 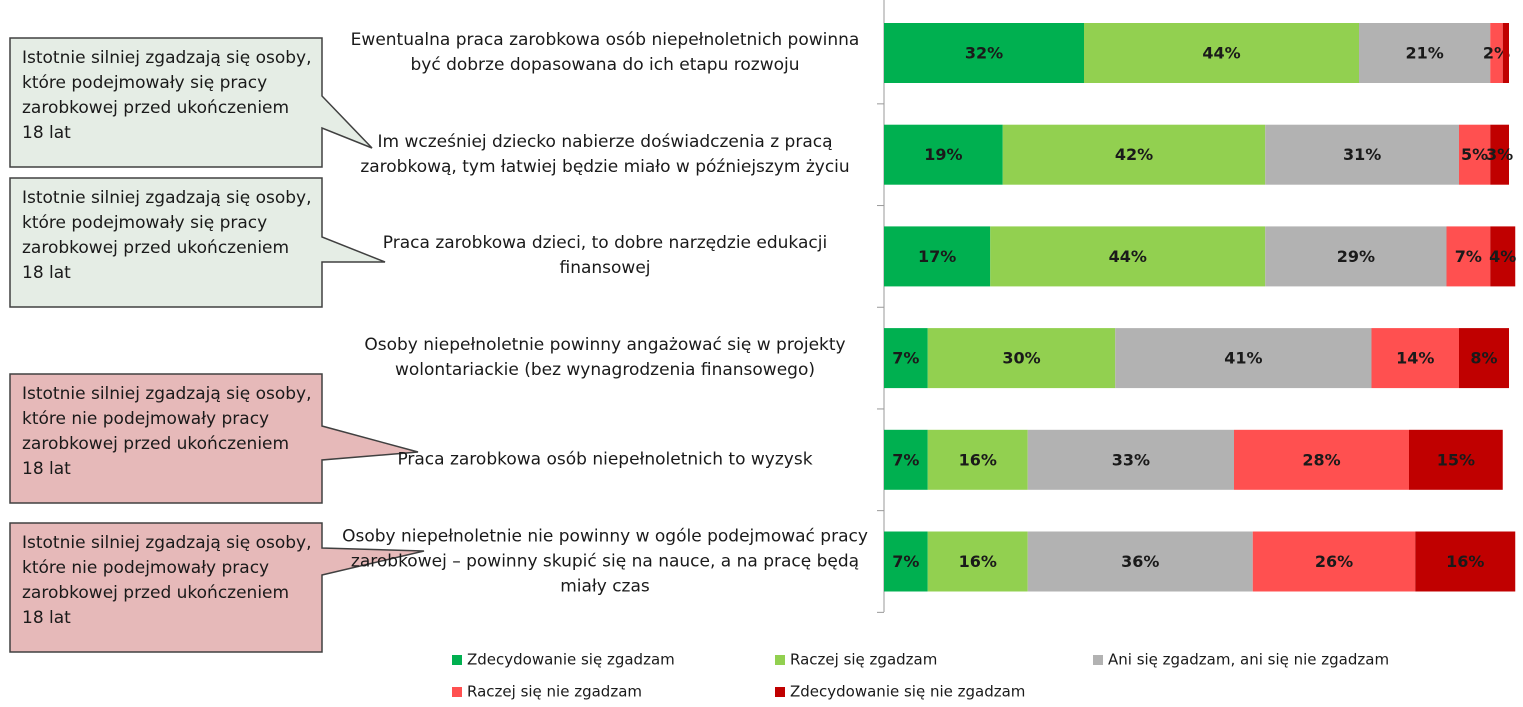 I want to click on value-label: 36%, so click(x=1140, y=561).